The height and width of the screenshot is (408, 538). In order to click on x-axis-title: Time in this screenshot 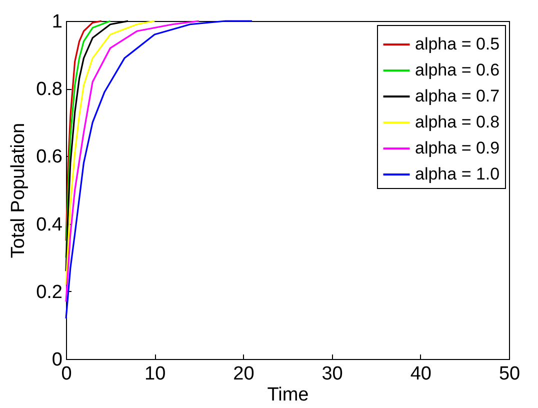, I will do `click(288, 395)`.